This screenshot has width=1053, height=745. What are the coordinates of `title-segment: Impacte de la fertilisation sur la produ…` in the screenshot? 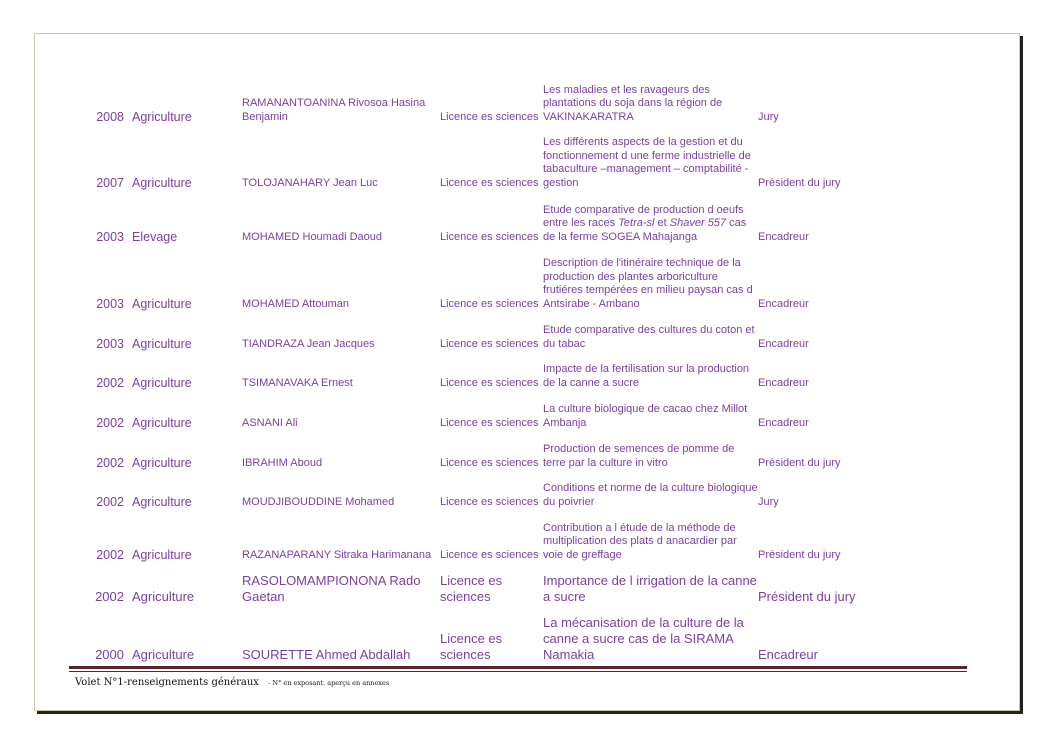 It's located at (646, 376).